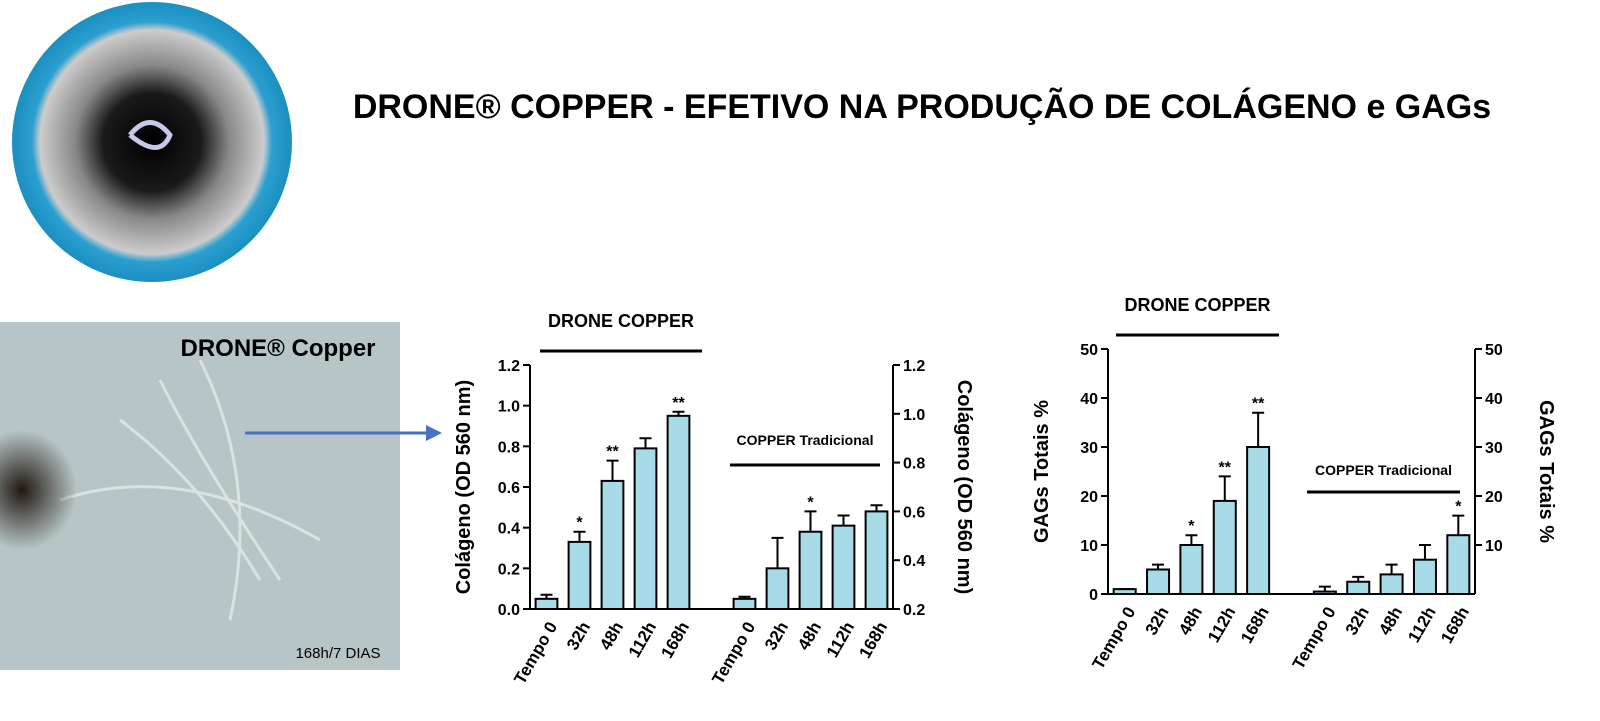  Describe the element at coordinates (914, 561) in the screenshot. I see `y2-tick-label: 0.4` at that location.